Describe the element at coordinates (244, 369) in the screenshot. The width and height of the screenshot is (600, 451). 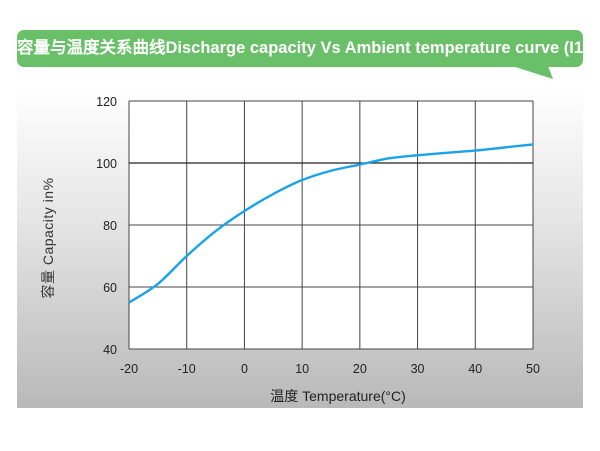
I see `x-tick-label: 0` at that location.